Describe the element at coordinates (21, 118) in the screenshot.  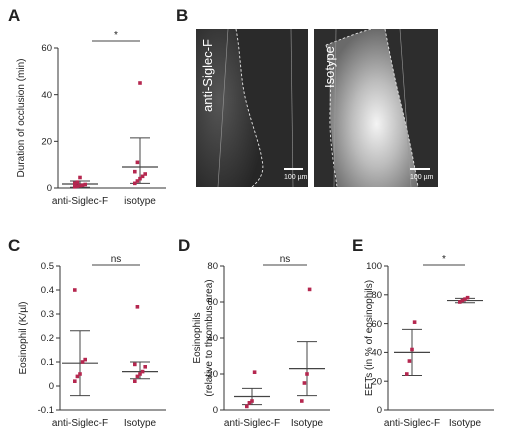
I see `y-axis-label-a: Duration of occlusion (min)` at that location.